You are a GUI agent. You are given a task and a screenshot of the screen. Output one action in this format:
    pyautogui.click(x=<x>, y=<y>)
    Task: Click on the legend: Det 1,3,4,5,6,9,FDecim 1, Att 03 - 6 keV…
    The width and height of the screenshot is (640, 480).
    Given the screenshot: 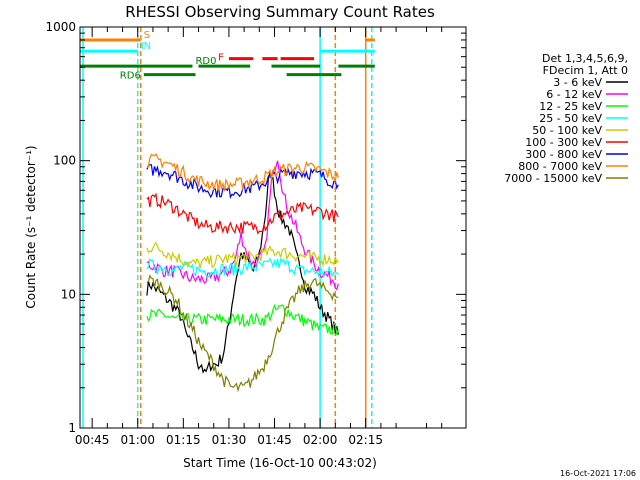 What is the action you would take?
    pyautogui.click(x=566, y=118)
    